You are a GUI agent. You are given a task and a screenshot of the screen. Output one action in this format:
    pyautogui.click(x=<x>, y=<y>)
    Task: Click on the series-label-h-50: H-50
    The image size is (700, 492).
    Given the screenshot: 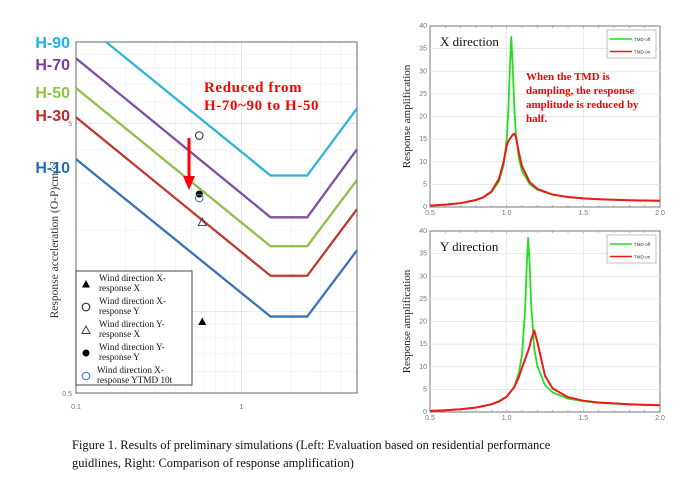 What is the action you would take?
    pyautogui.click(x=52, y=93)
    